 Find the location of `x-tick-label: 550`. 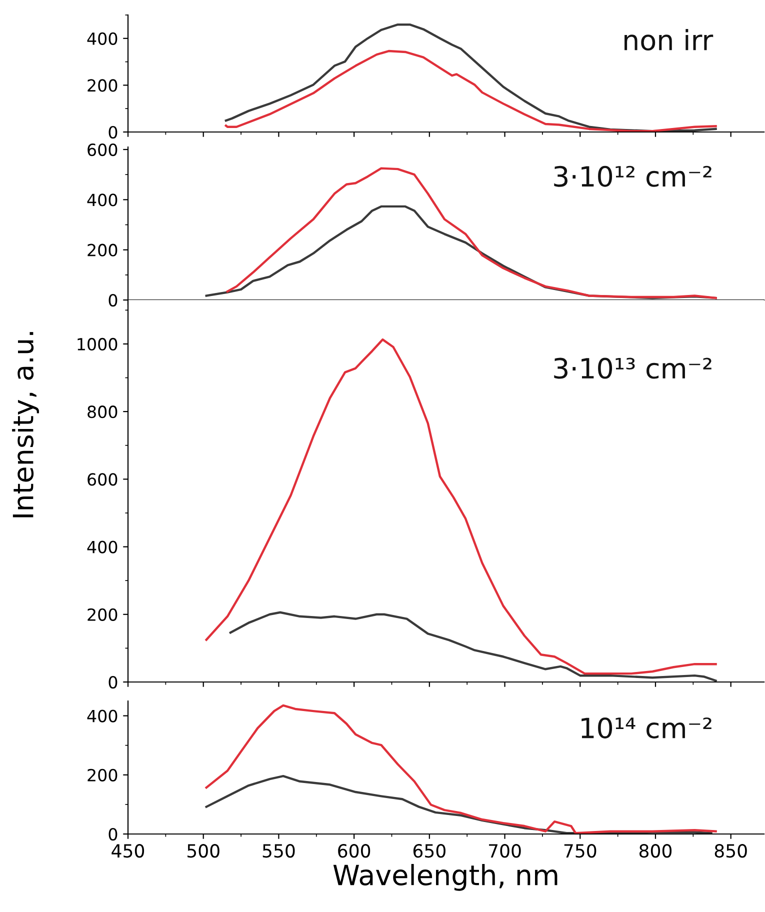

x-tick-label: 550 is located at coordinates (278, 851).